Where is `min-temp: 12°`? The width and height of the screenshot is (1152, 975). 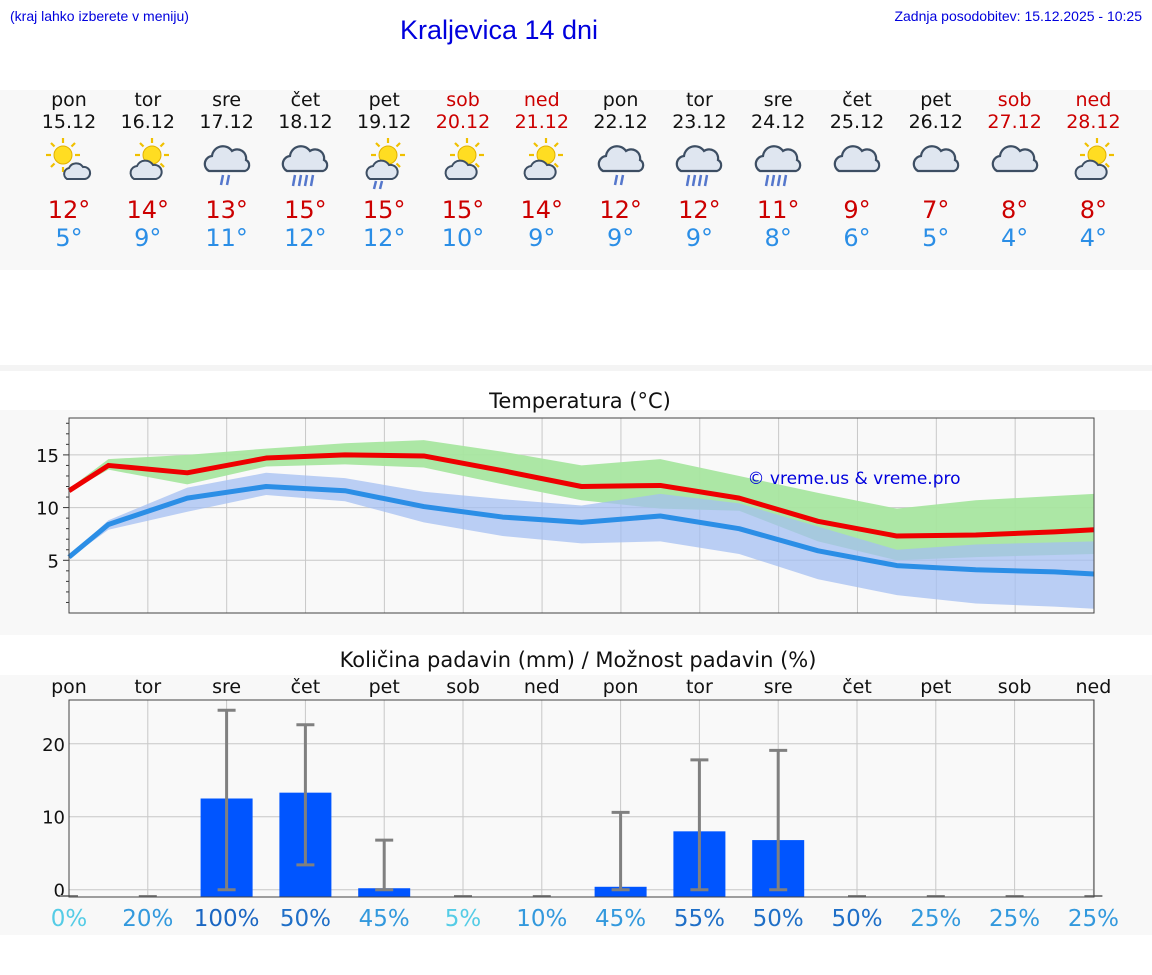
min-temp: 12° is located at coordinates (384, 238).